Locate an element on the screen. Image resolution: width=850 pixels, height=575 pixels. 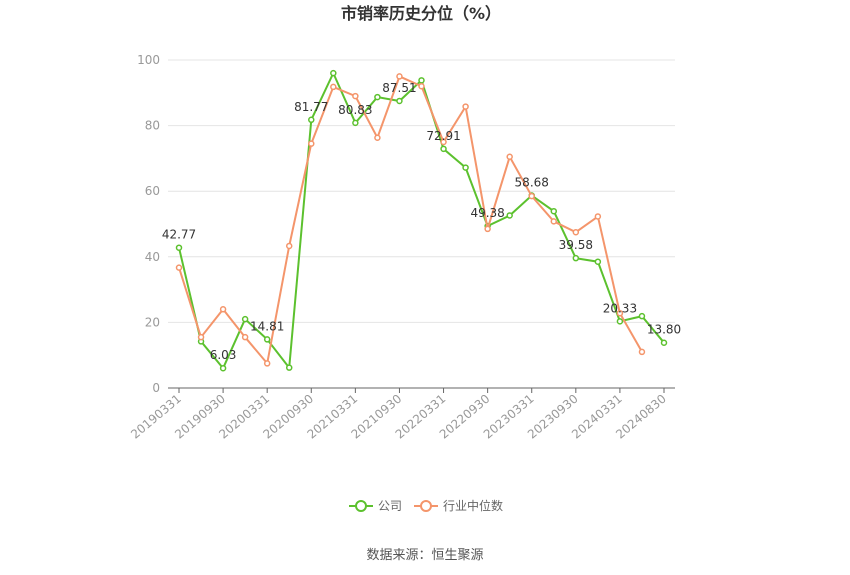
data-label: 42.77 is located at coordinates (179, 235).